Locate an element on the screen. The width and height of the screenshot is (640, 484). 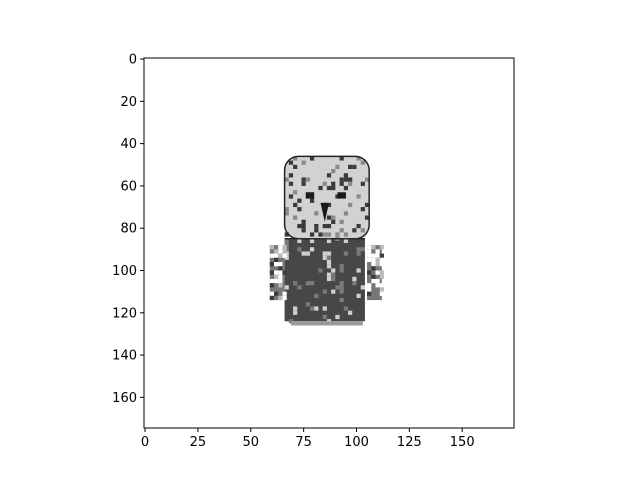
y-axis: 0 20 40 60 80 100 120 140 160 is located at coordinates (128, 229).